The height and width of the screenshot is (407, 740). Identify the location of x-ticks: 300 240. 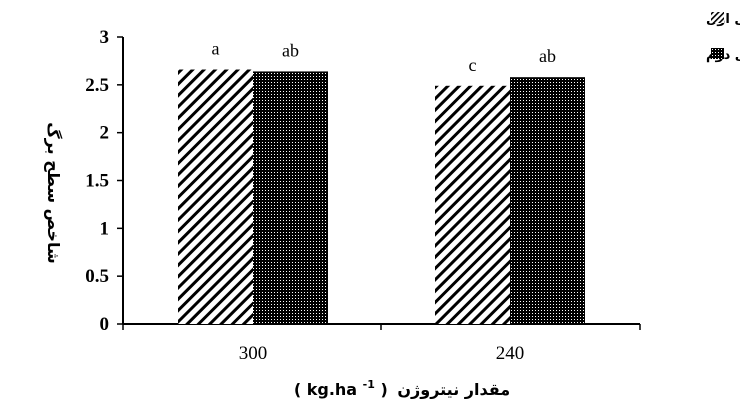
(381, 344).